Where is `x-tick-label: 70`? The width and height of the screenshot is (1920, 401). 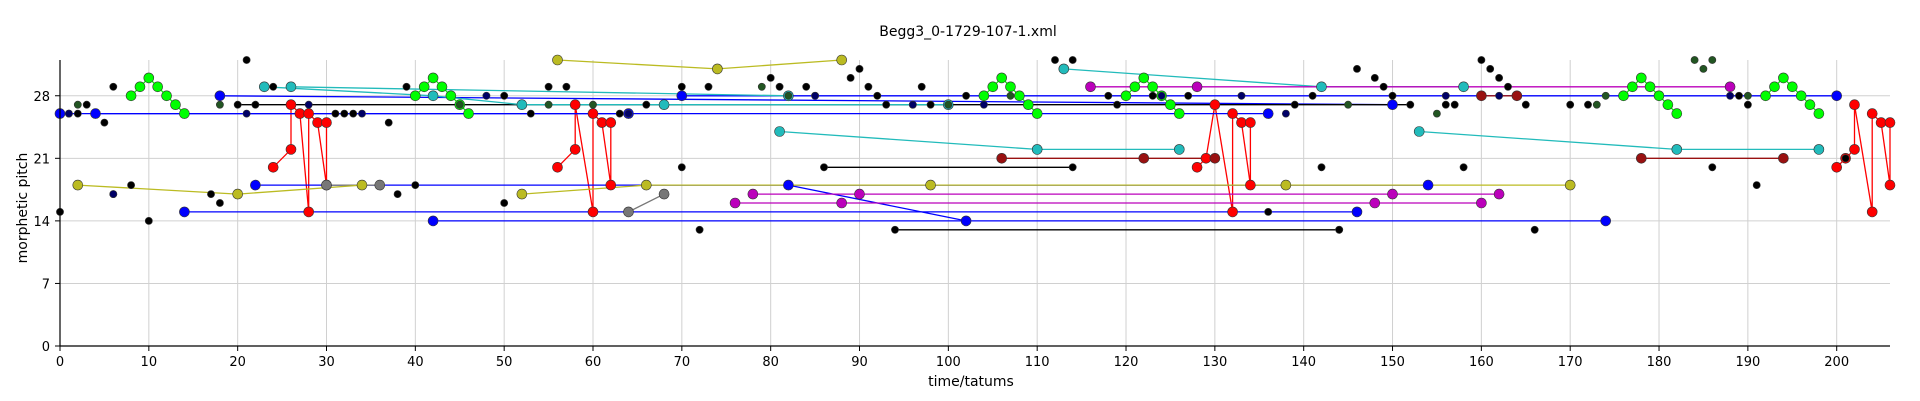
x-tick-label: 70 is located at coordinates (682, 362).